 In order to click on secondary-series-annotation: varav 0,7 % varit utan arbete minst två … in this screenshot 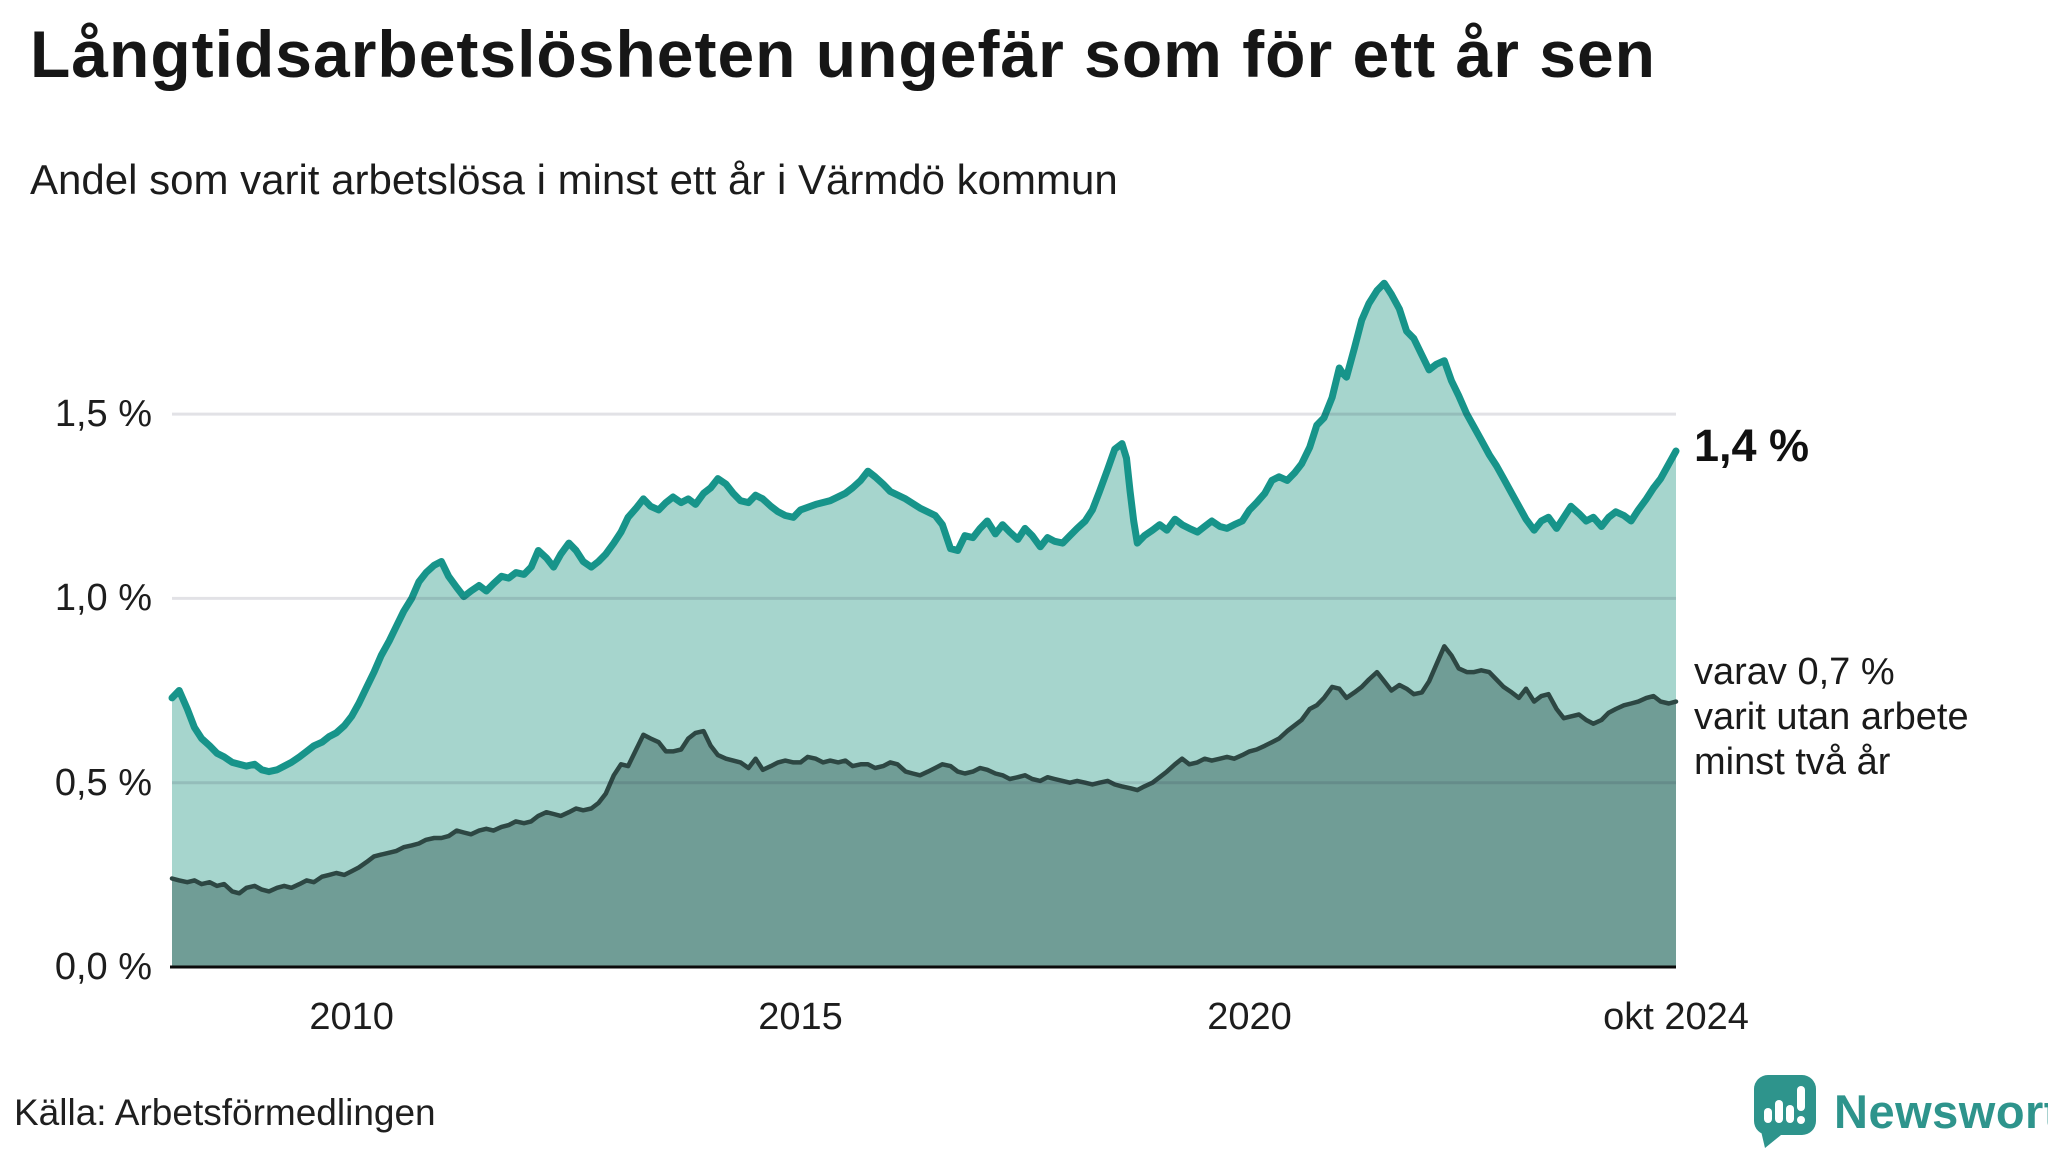, I will do `click(1831, 717)`.